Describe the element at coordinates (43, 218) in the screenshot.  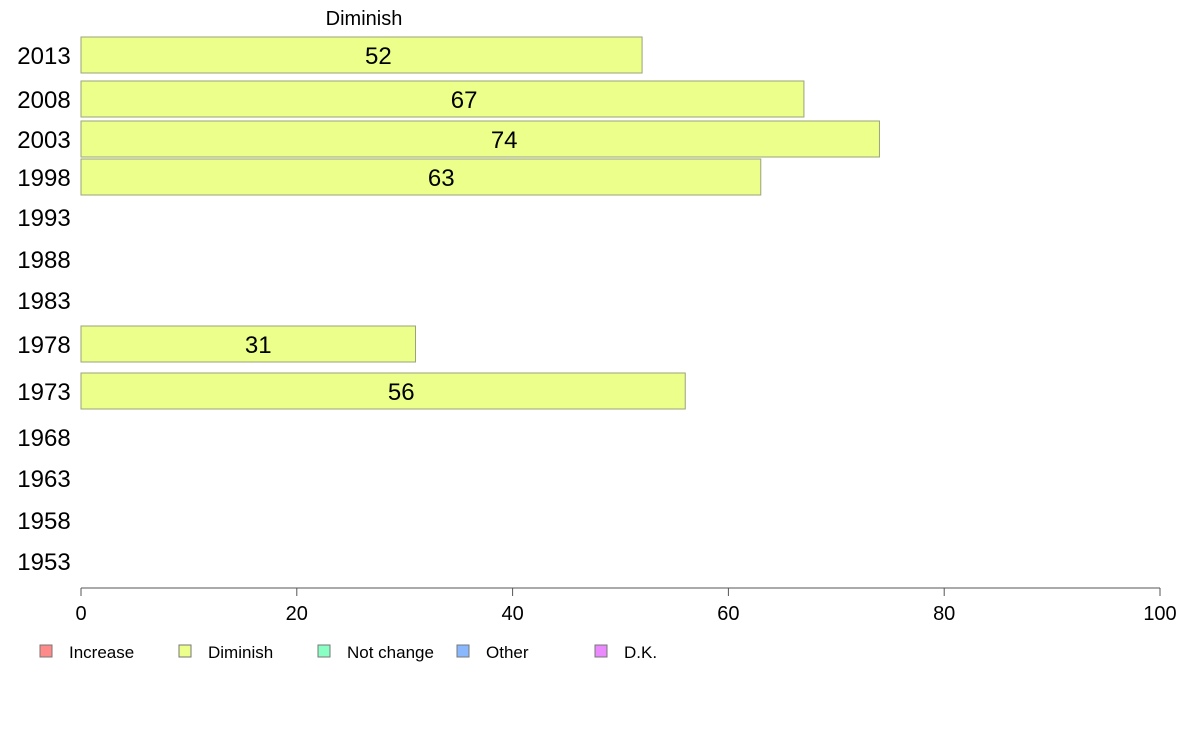
I see `year-label-1993: 1993` at that location.